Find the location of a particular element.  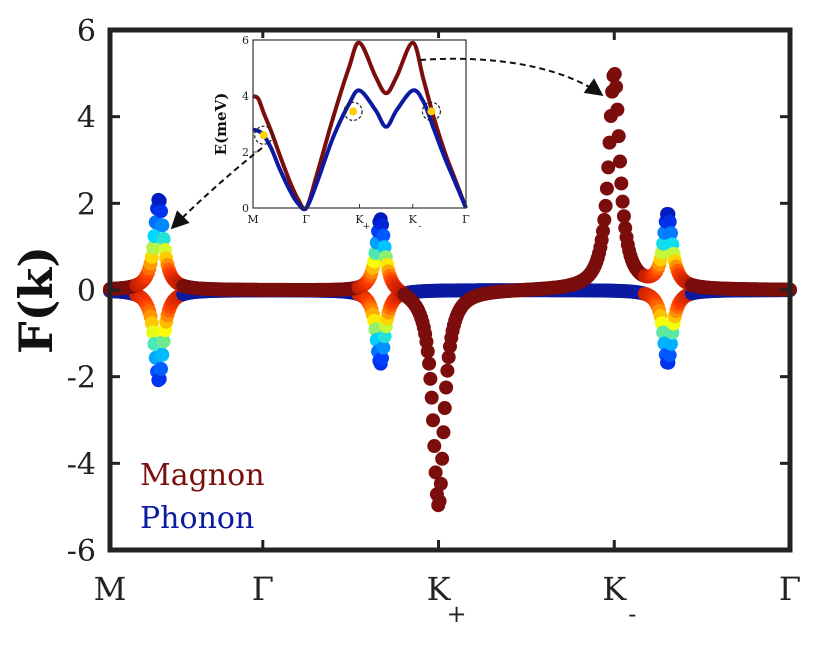

inset-line-phonon is located at coordinates (360, 150).